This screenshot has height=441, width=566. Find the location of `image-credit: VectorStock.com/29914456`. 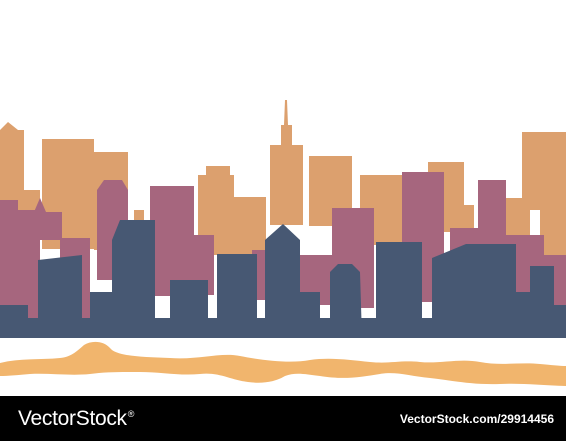

image-credit: VectorStock.com/29914456 is located at coordinates (476, 418).